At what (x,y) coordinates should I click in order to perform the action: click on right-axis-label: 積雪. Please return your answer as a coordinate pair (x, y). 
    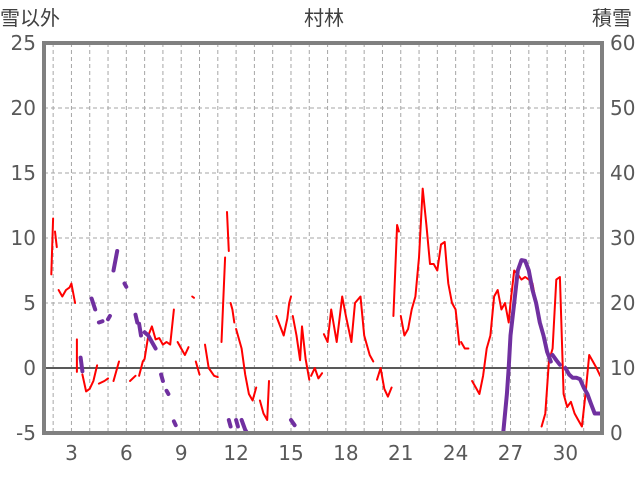
    Looking at the image, I should click on (612, 18).